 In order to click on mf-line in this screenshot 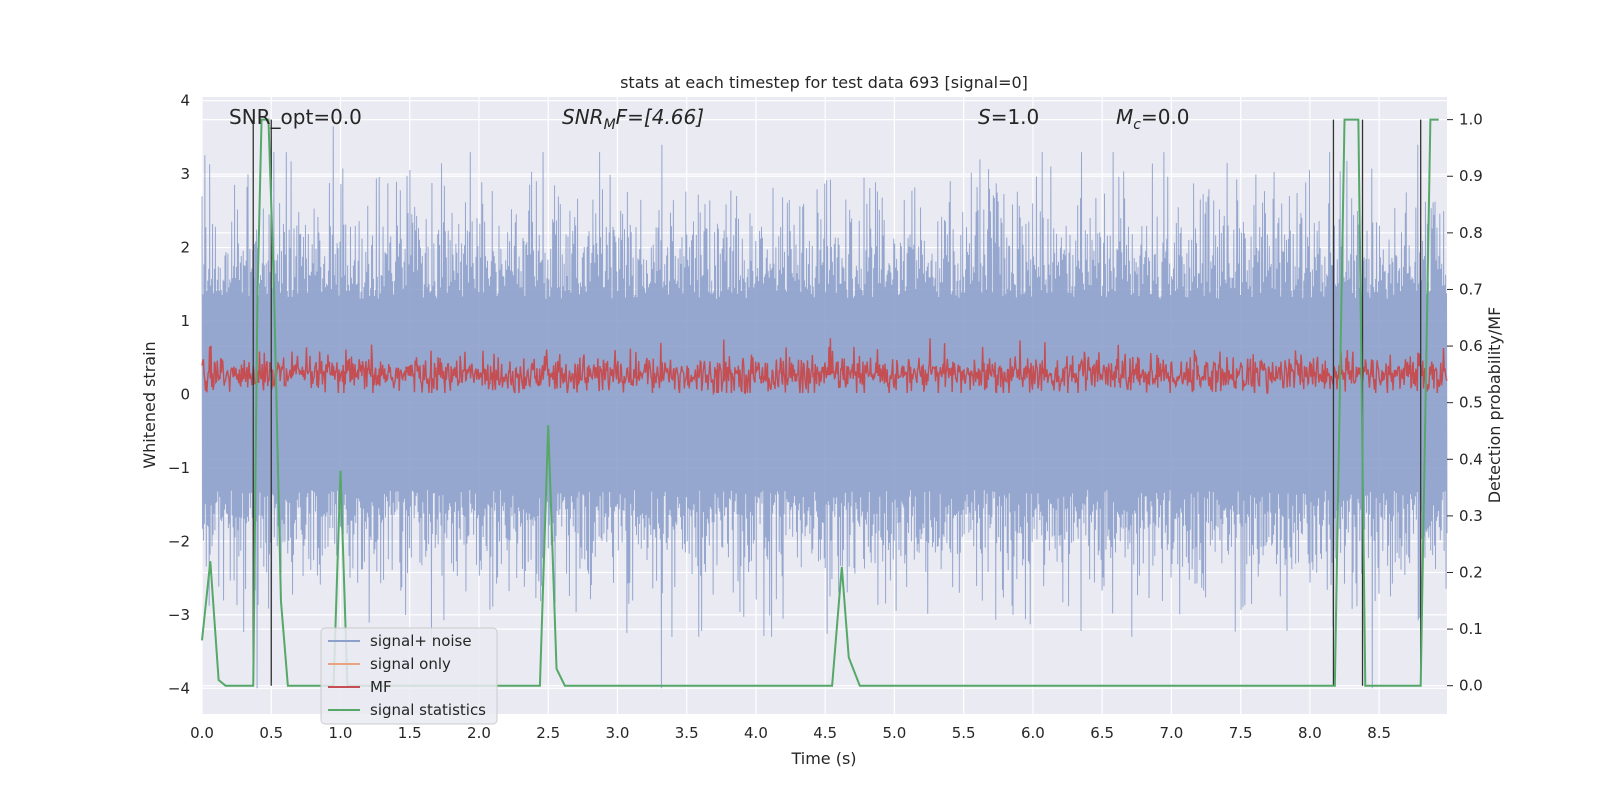, I will do `click(824, 367)`.